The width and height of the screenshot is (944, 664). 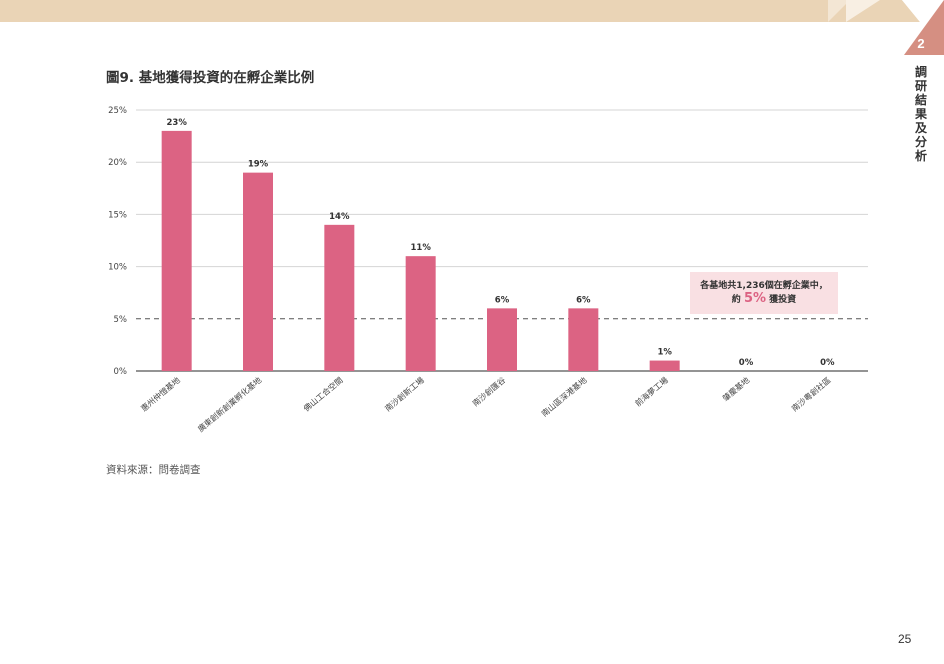 I want to click on data-label: 11%, so click(x=420, y=248).